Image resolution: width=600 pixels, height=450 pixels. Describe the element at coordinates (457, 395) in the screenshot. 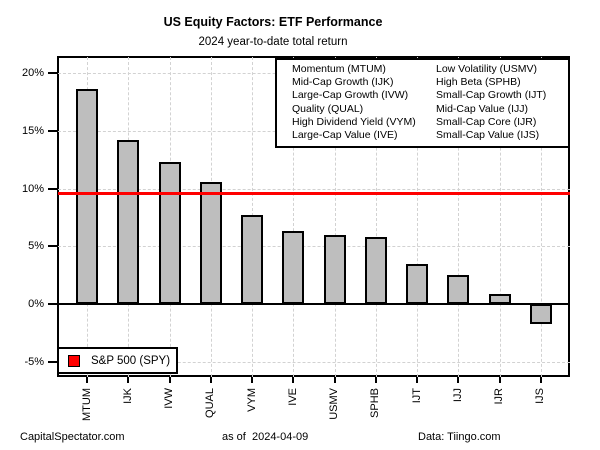

I see `x-tick-label: IJJ` at that location.